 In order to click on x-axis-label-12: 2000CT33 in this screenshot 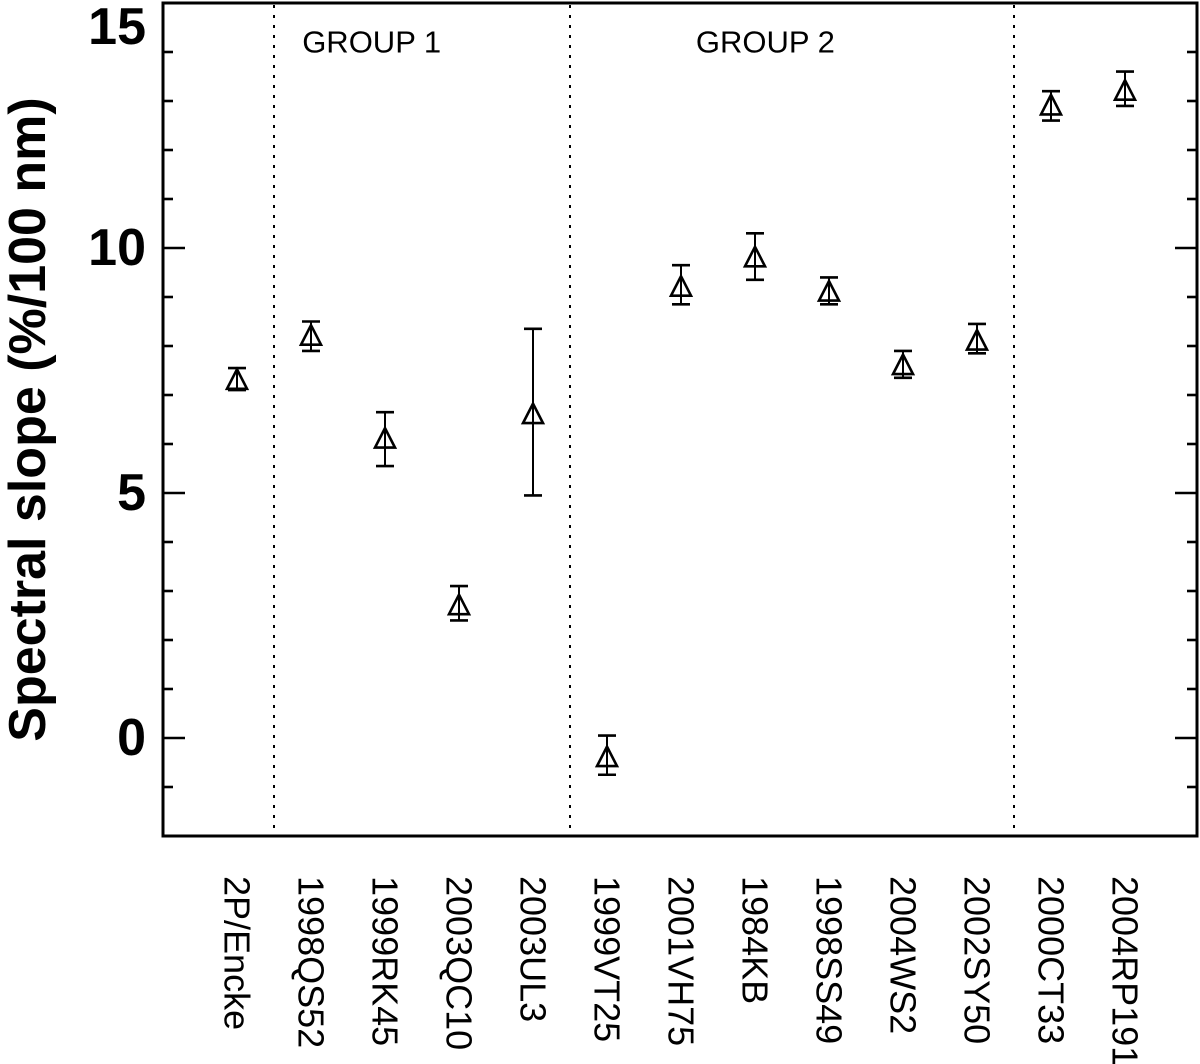, I will do `click(1051, 960)`.